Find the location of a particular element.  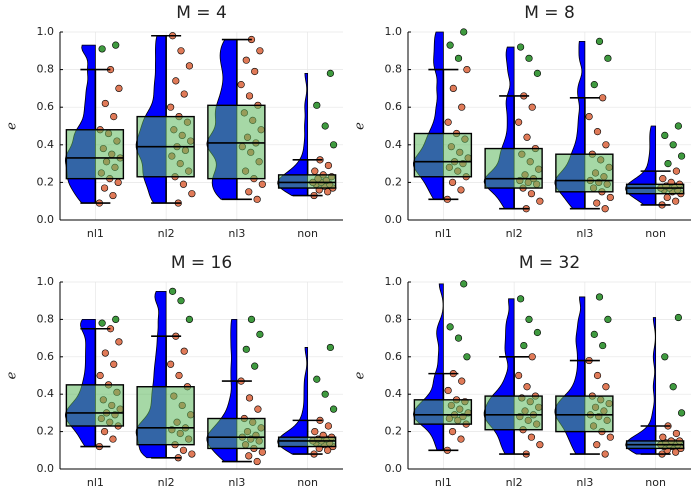

y-tick-label: 0.0 is located at coordinates (394, 468).